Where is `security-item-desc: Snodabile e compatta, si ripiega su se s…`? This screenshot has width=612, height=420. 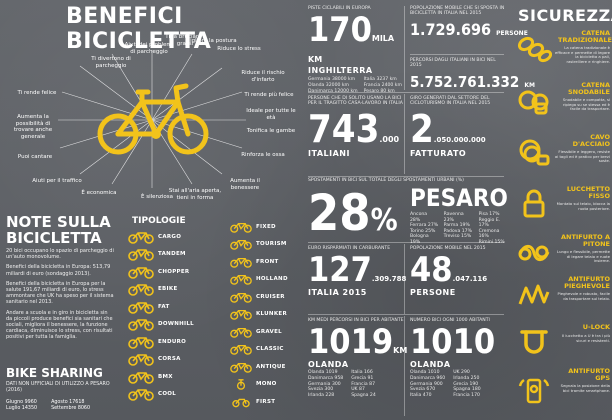 security-item-desc: Snodabile e compatta, si ripiega su se s… is located at coordinates (586, 104).